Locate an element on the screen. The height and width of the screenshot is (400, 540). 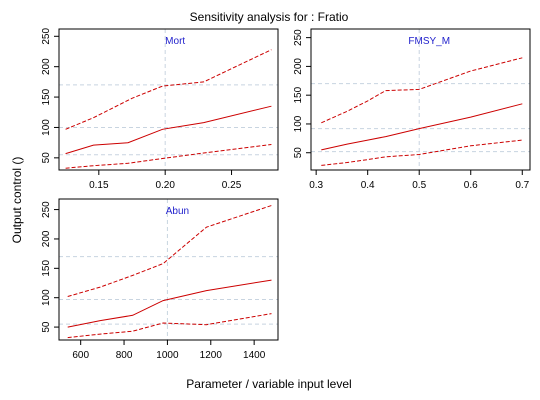
panel-label: Mort is located at coordinates (175, 41).